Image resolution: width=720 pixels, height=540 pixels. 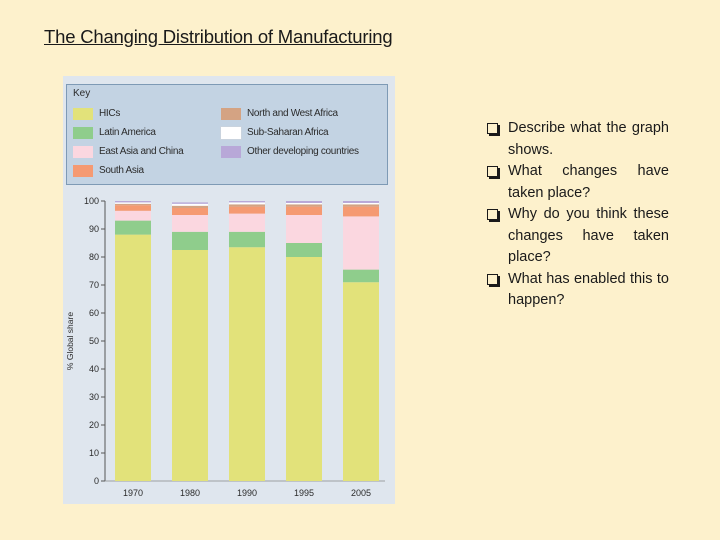 I want to click on question-text: Describe what the graph shows., so click(x=588, y=139).